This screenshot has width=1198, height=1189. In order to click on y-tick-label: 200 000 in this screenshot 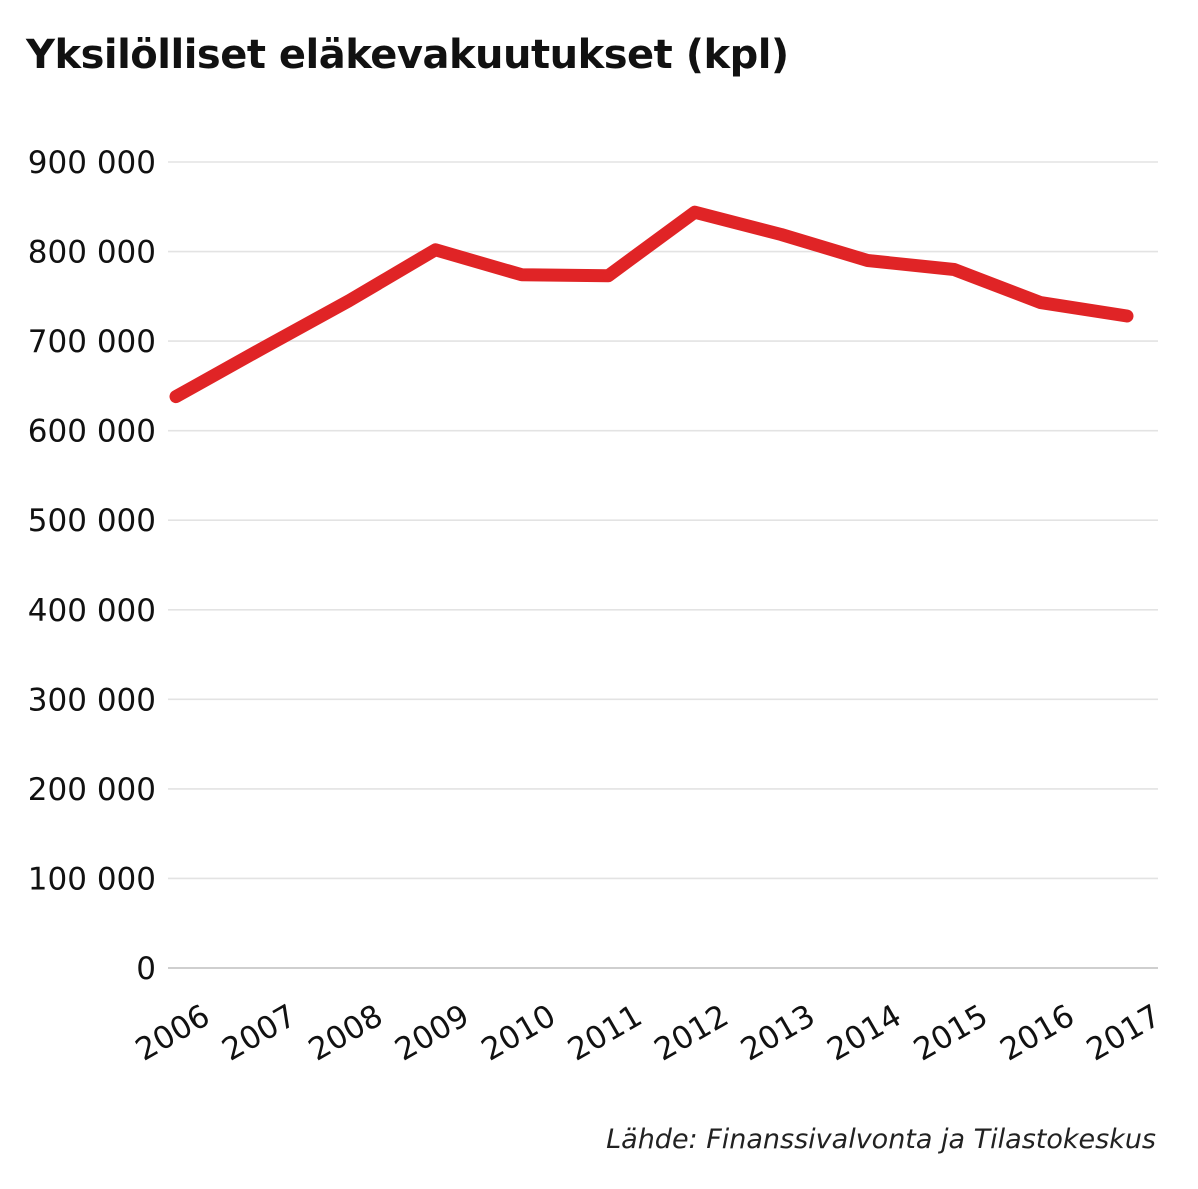, I will do `click(92, 790)`.